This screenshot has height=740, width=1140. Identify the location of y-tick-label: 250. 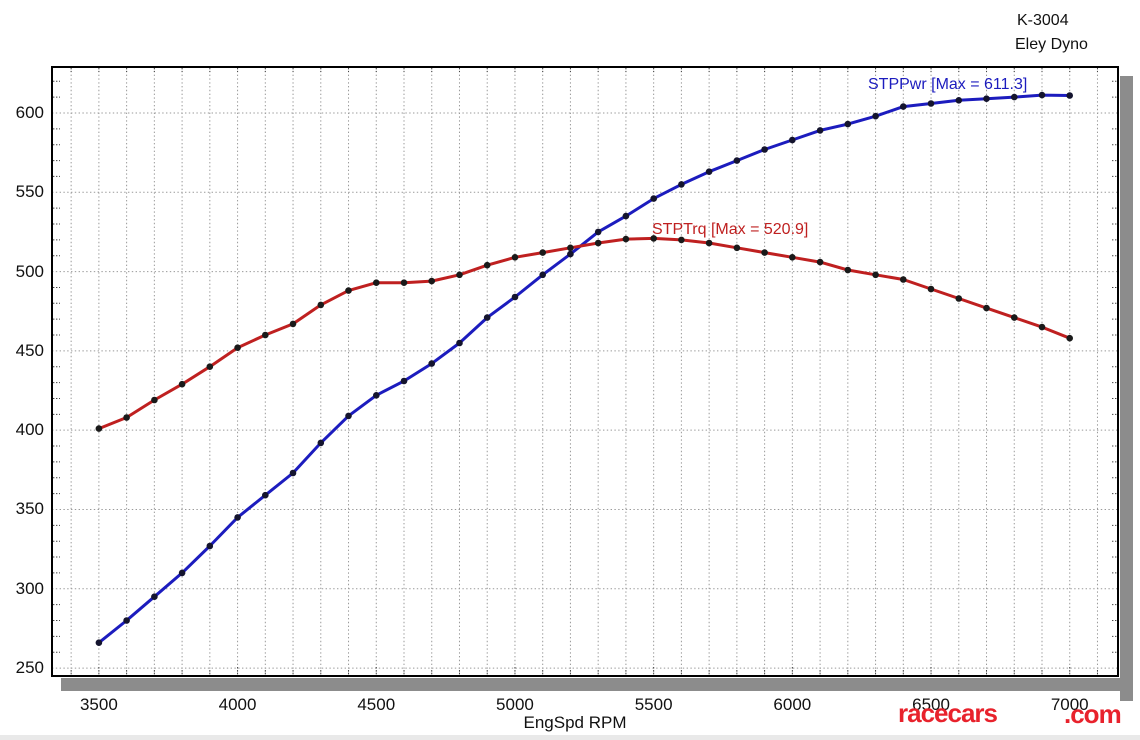
(29, 668).